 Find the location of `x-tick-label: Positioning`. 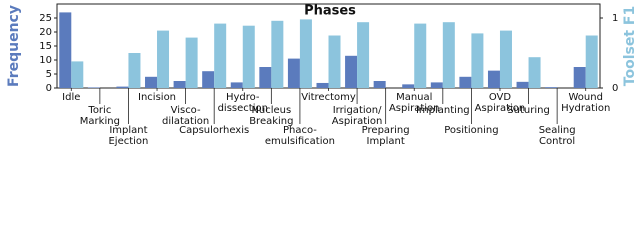

x-tick-label: Positioning is located at coordinates (471, 130).